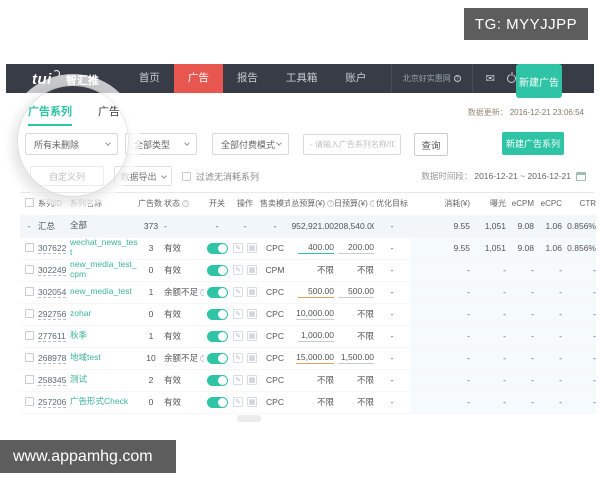 This screenshot has width=600, height=480. I want to click on nav-item-report: 报告, so click(247, 78).